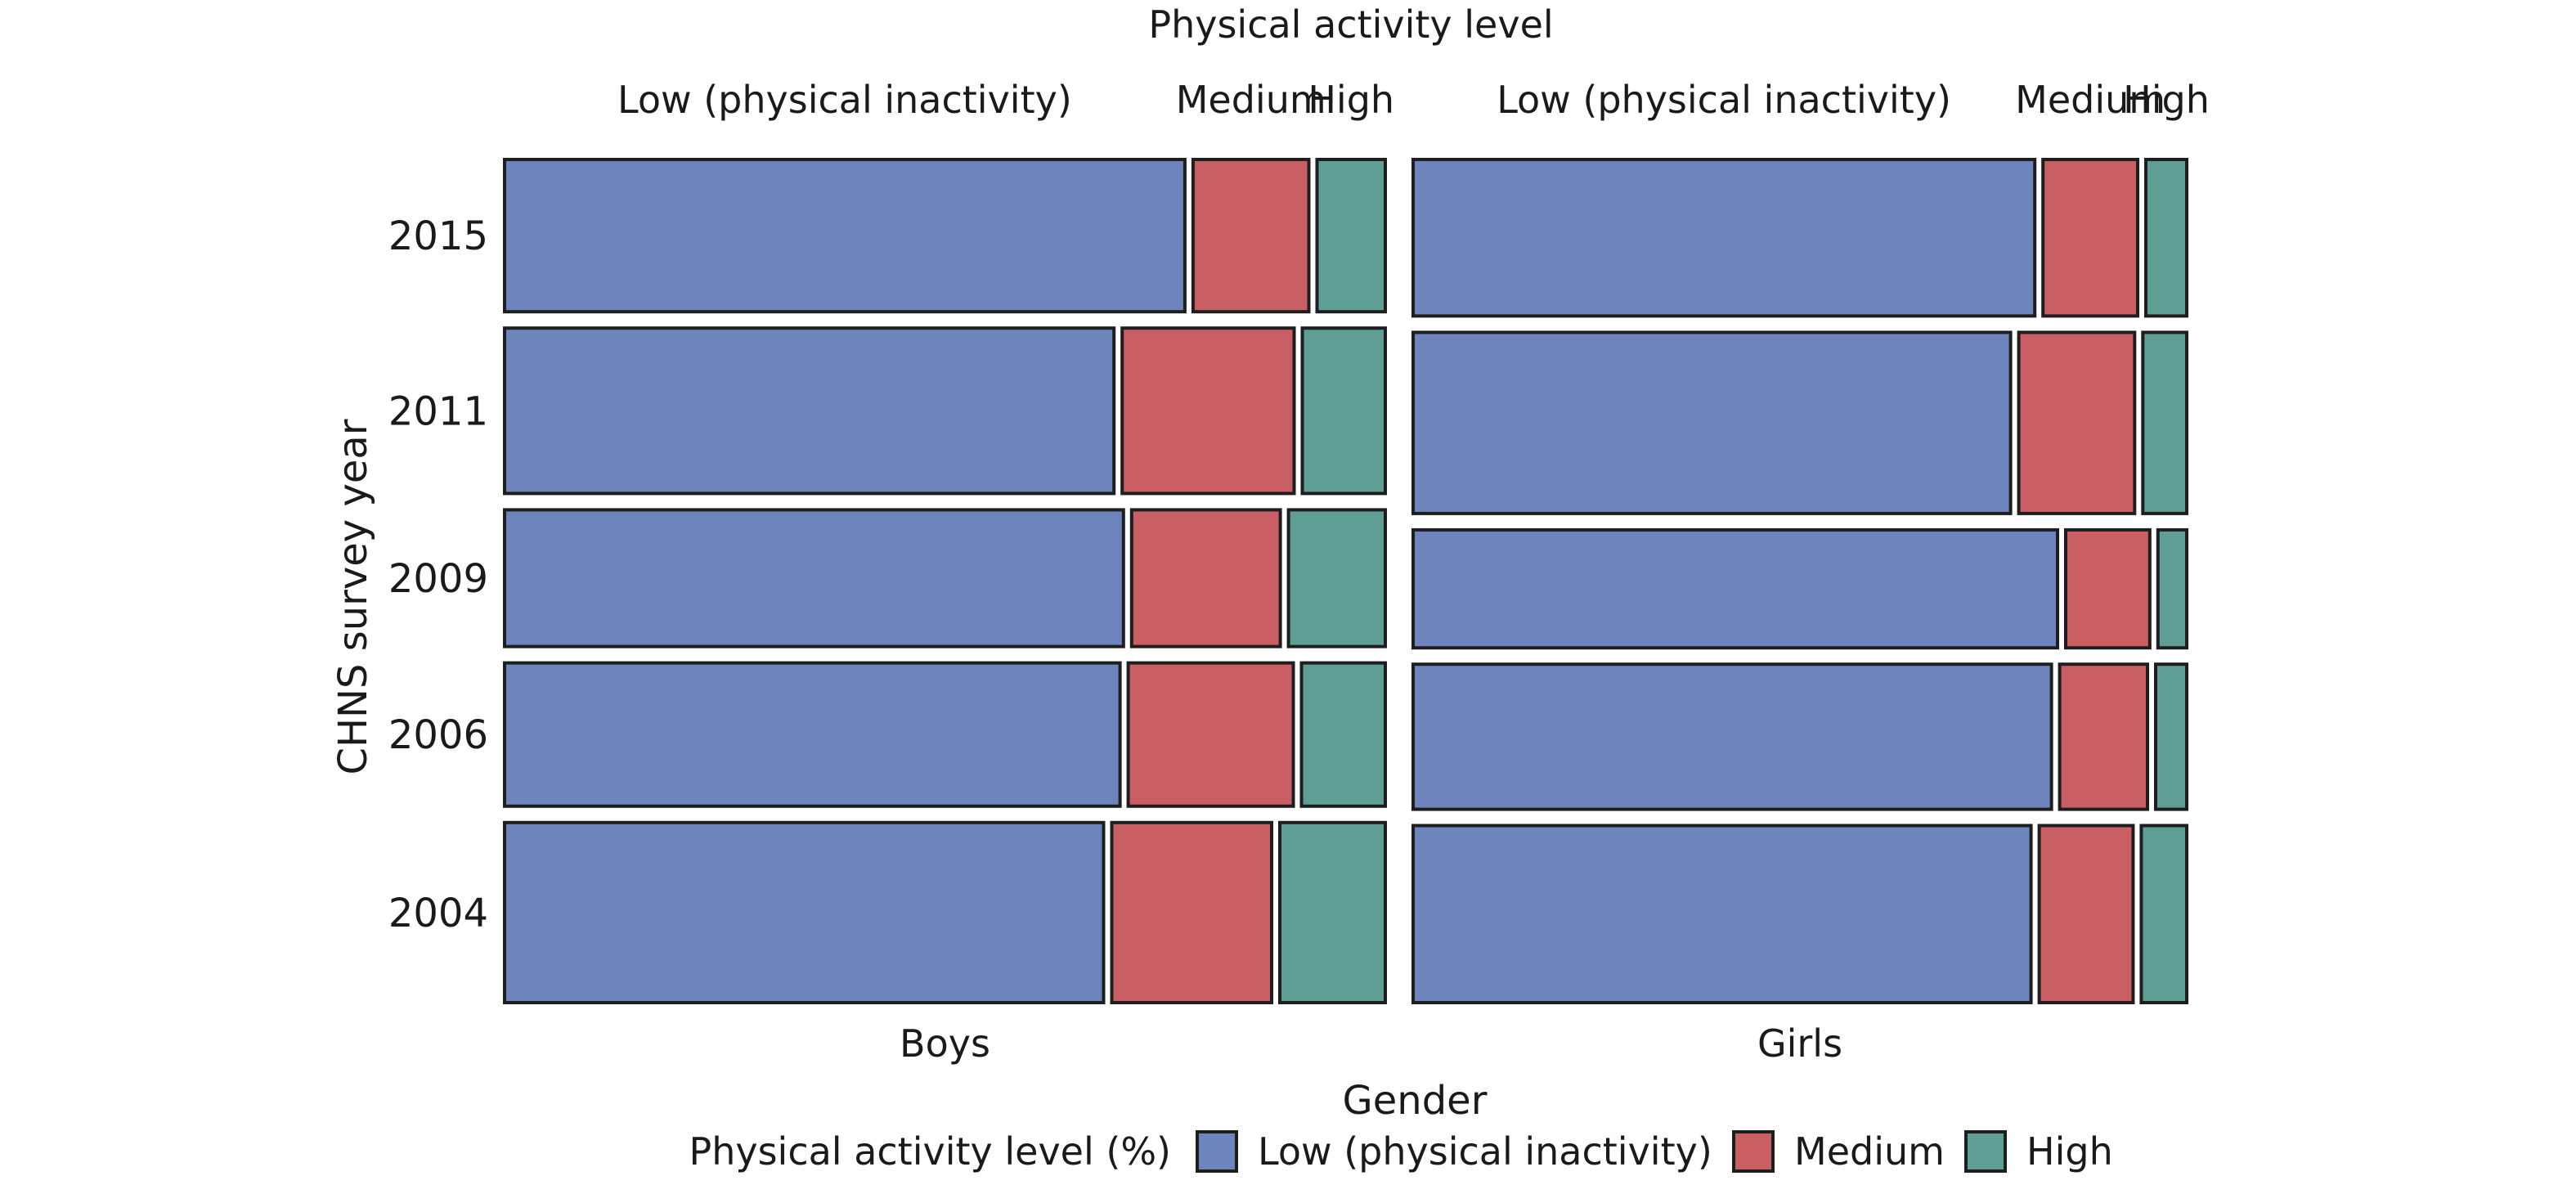  What do you see at coordinates (804, 912) in the screenshot?
I see `tile-boys-2004-low` at bounding box center [804, 912].